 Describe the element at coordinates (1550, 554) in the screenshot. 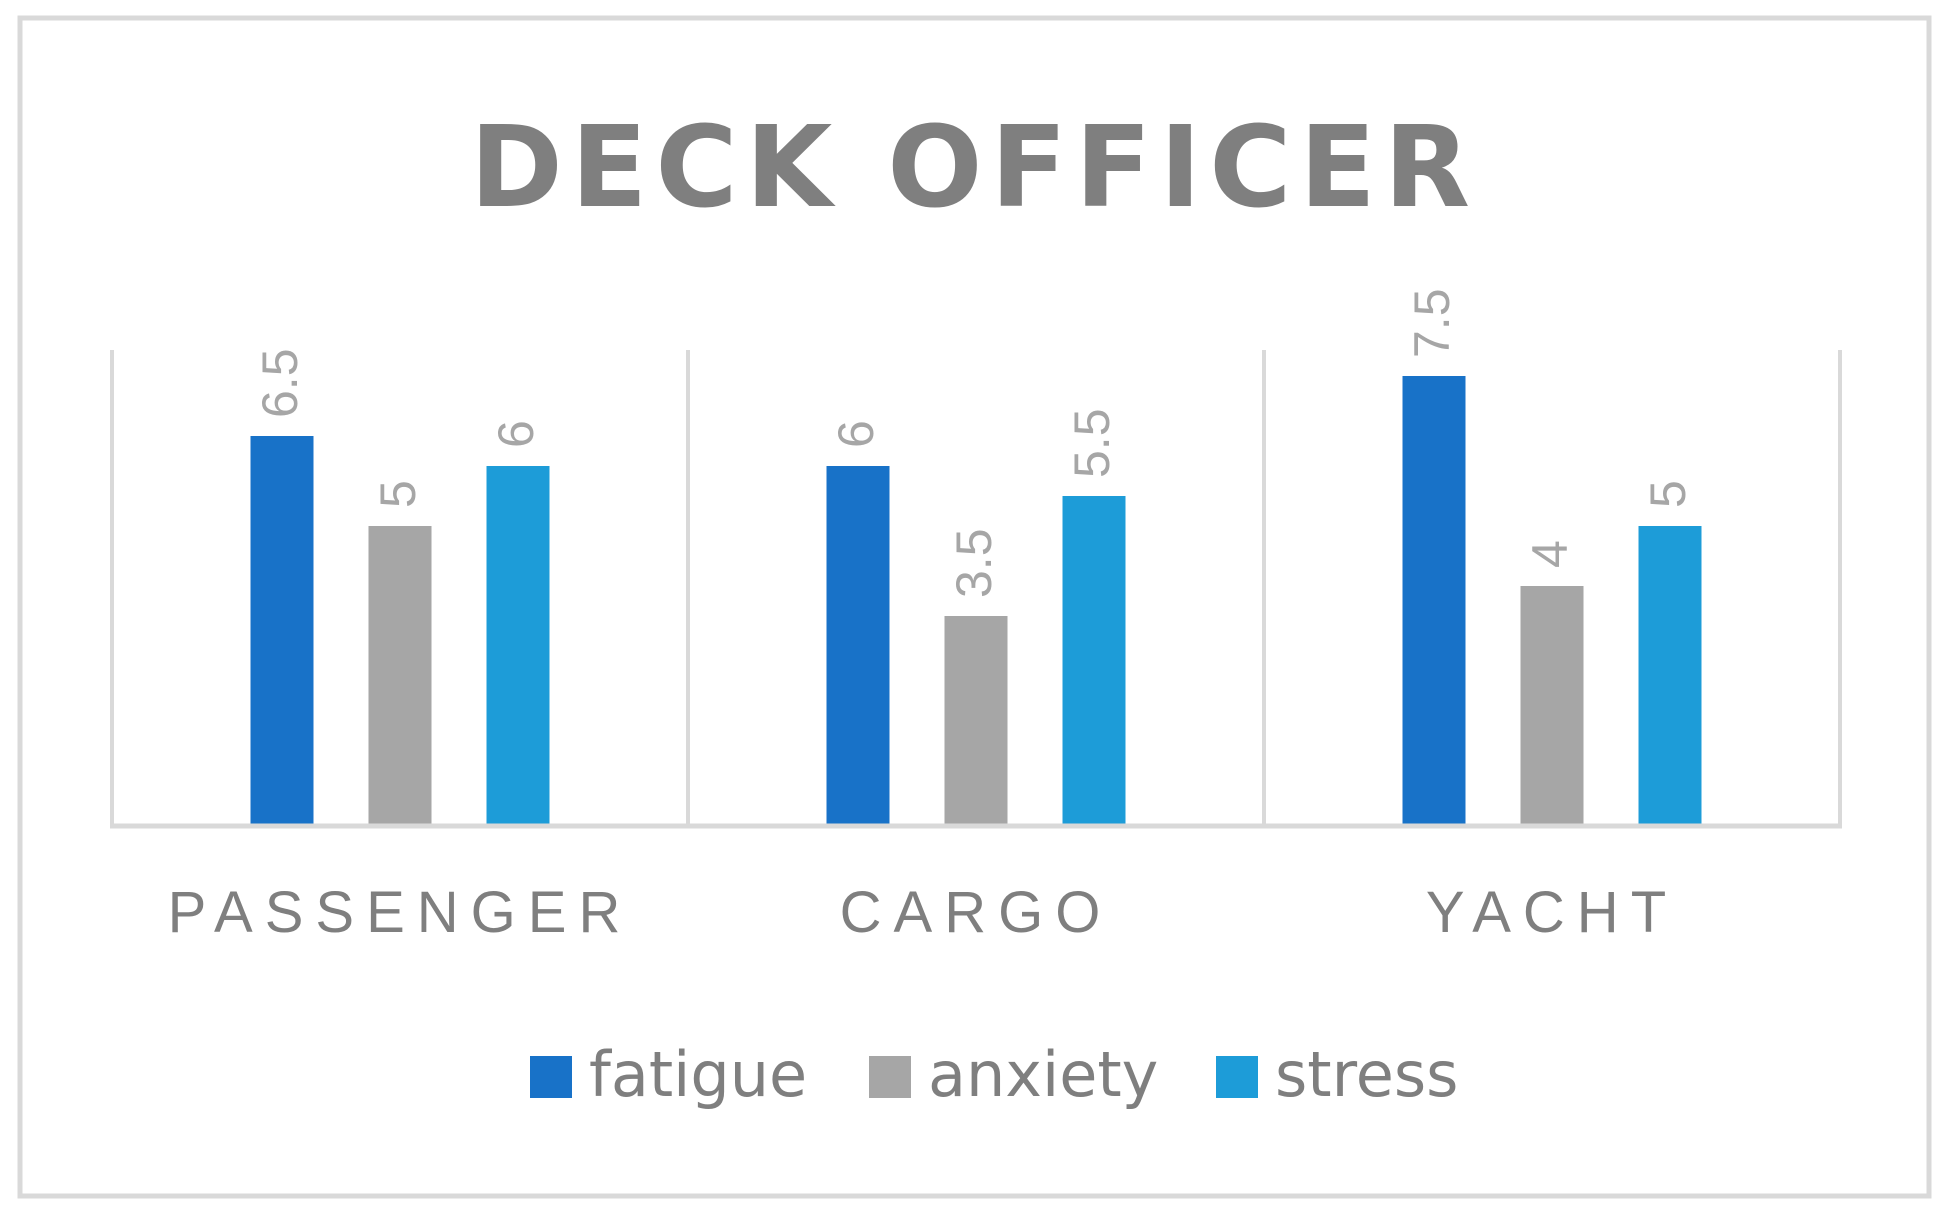

I see `data-label-anxiety-yacht: 4` at that location.